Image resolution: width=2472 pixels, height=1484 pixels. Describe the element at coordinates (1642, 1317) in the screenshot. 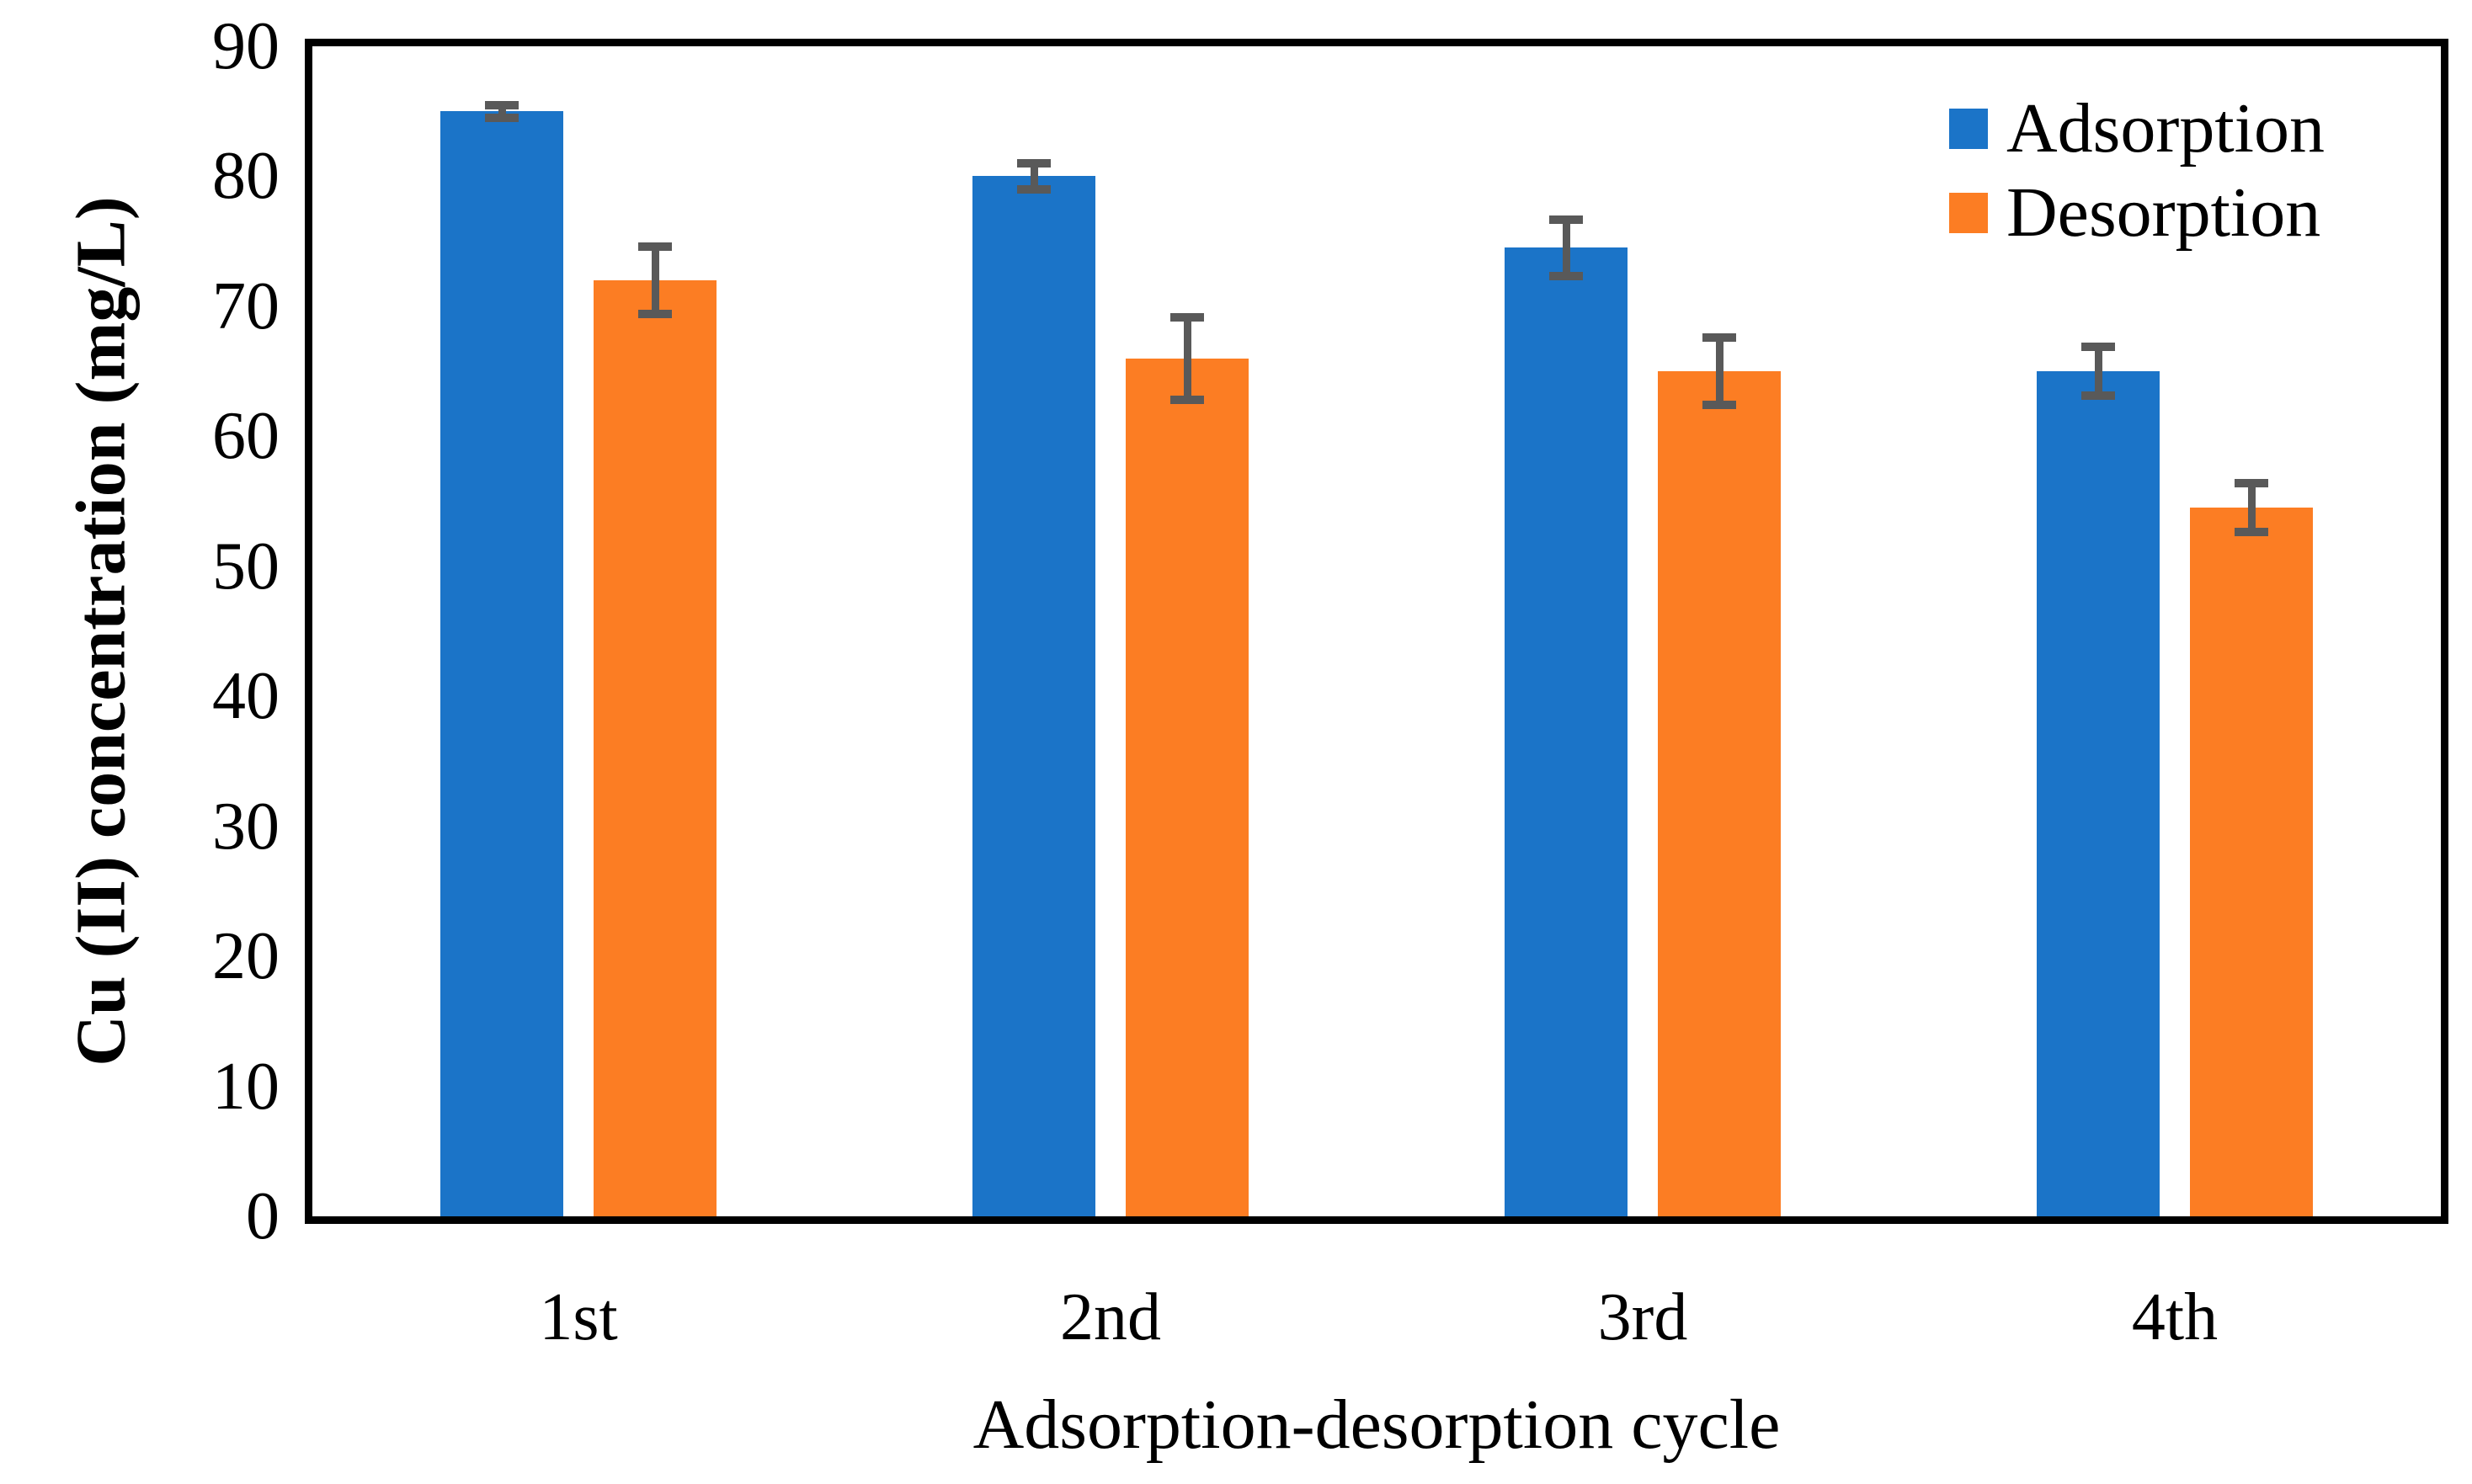

I see `x-tick-label-3rd: 3rd` at that location.